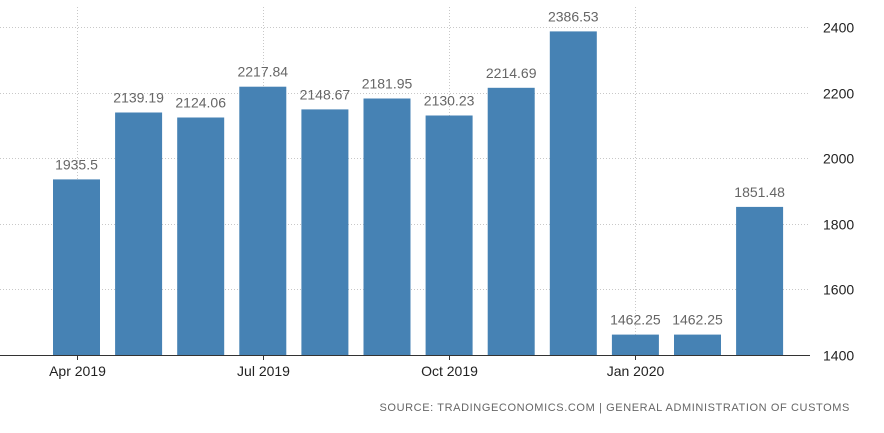  Describe the element at coordinates (511, 221) in the screenshot. I see `bar-nov-2019` at that location.